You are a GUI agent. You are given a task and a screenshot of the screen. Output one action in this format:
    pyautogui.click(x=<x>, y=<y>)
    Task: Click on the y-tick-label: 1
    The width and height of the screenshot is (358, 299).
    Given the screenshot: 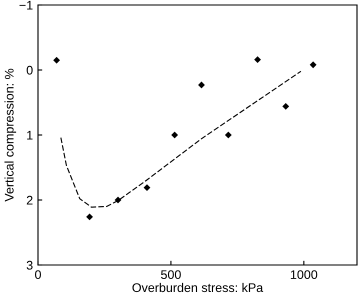 What is the action you would take?
    pyautogui.click(x=30, y=135)
    